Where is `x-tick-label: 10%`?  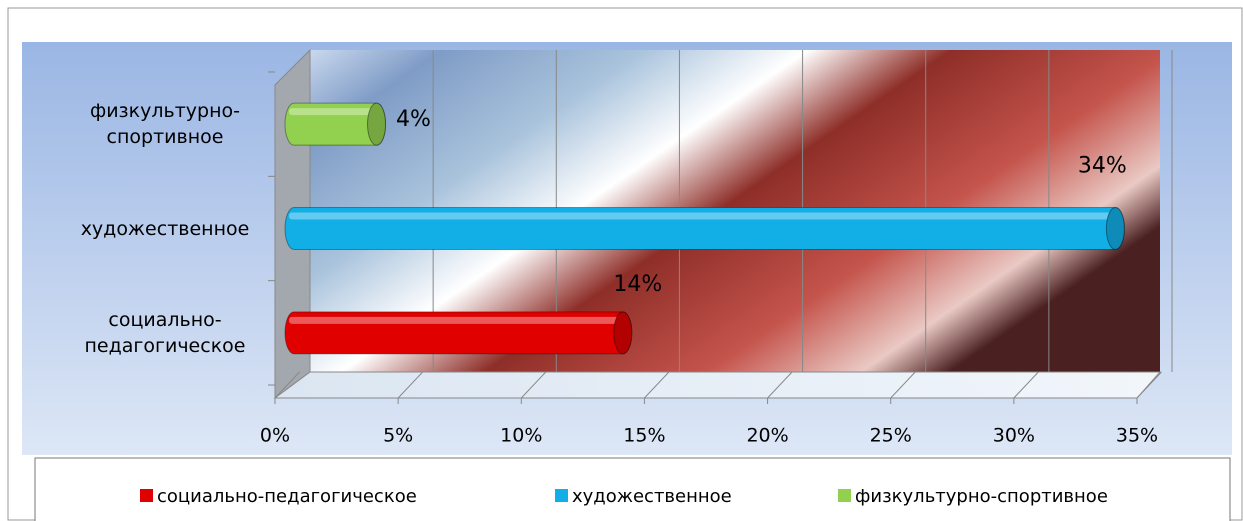 x-tick-label: 10% is located at coordinates (521, 436).